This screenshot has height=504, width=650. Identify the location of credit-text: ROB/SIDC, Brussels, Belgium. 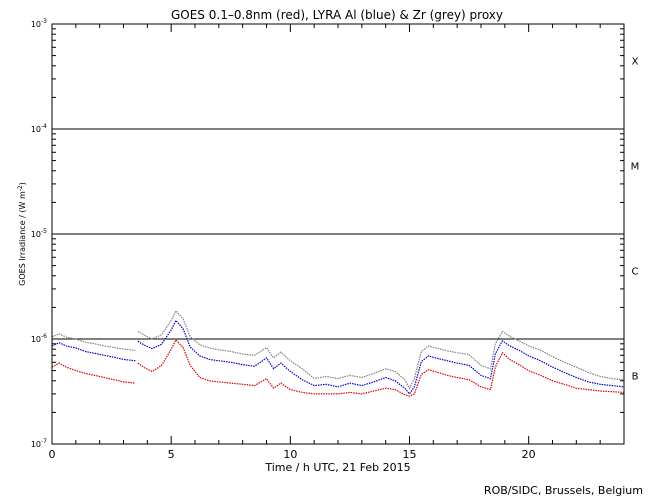
(563, 490).